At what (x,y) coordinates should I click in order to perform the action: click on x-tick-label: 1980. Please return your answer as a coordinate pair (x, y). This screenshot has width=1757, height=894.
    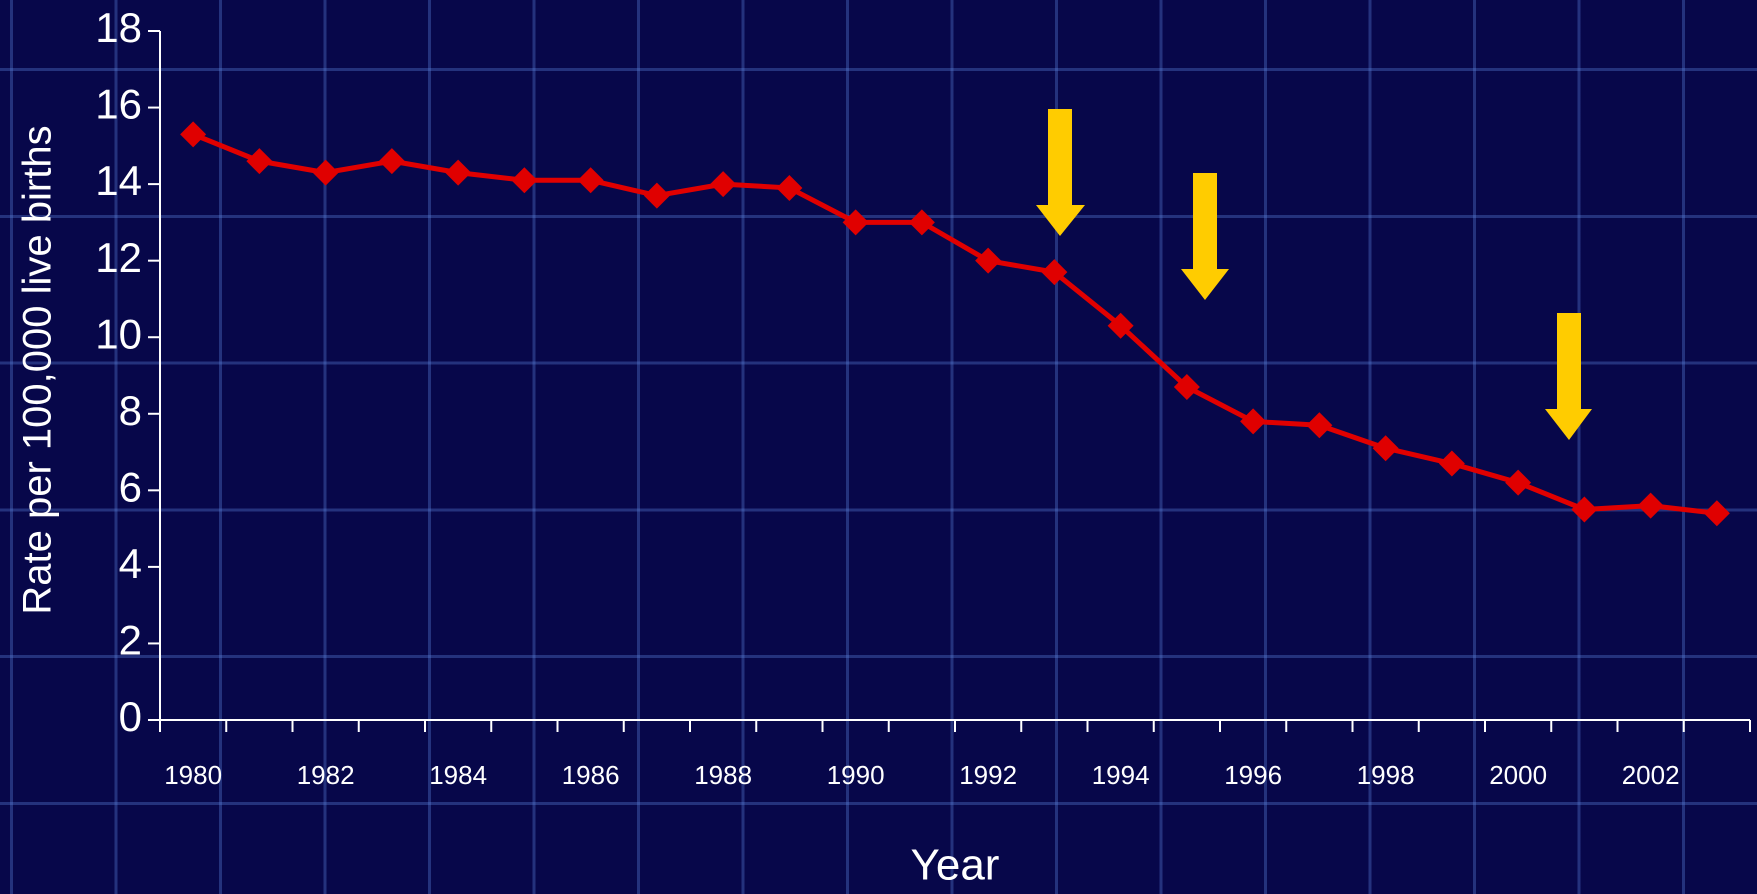
    Looking at the image, I should click on (193, 775).